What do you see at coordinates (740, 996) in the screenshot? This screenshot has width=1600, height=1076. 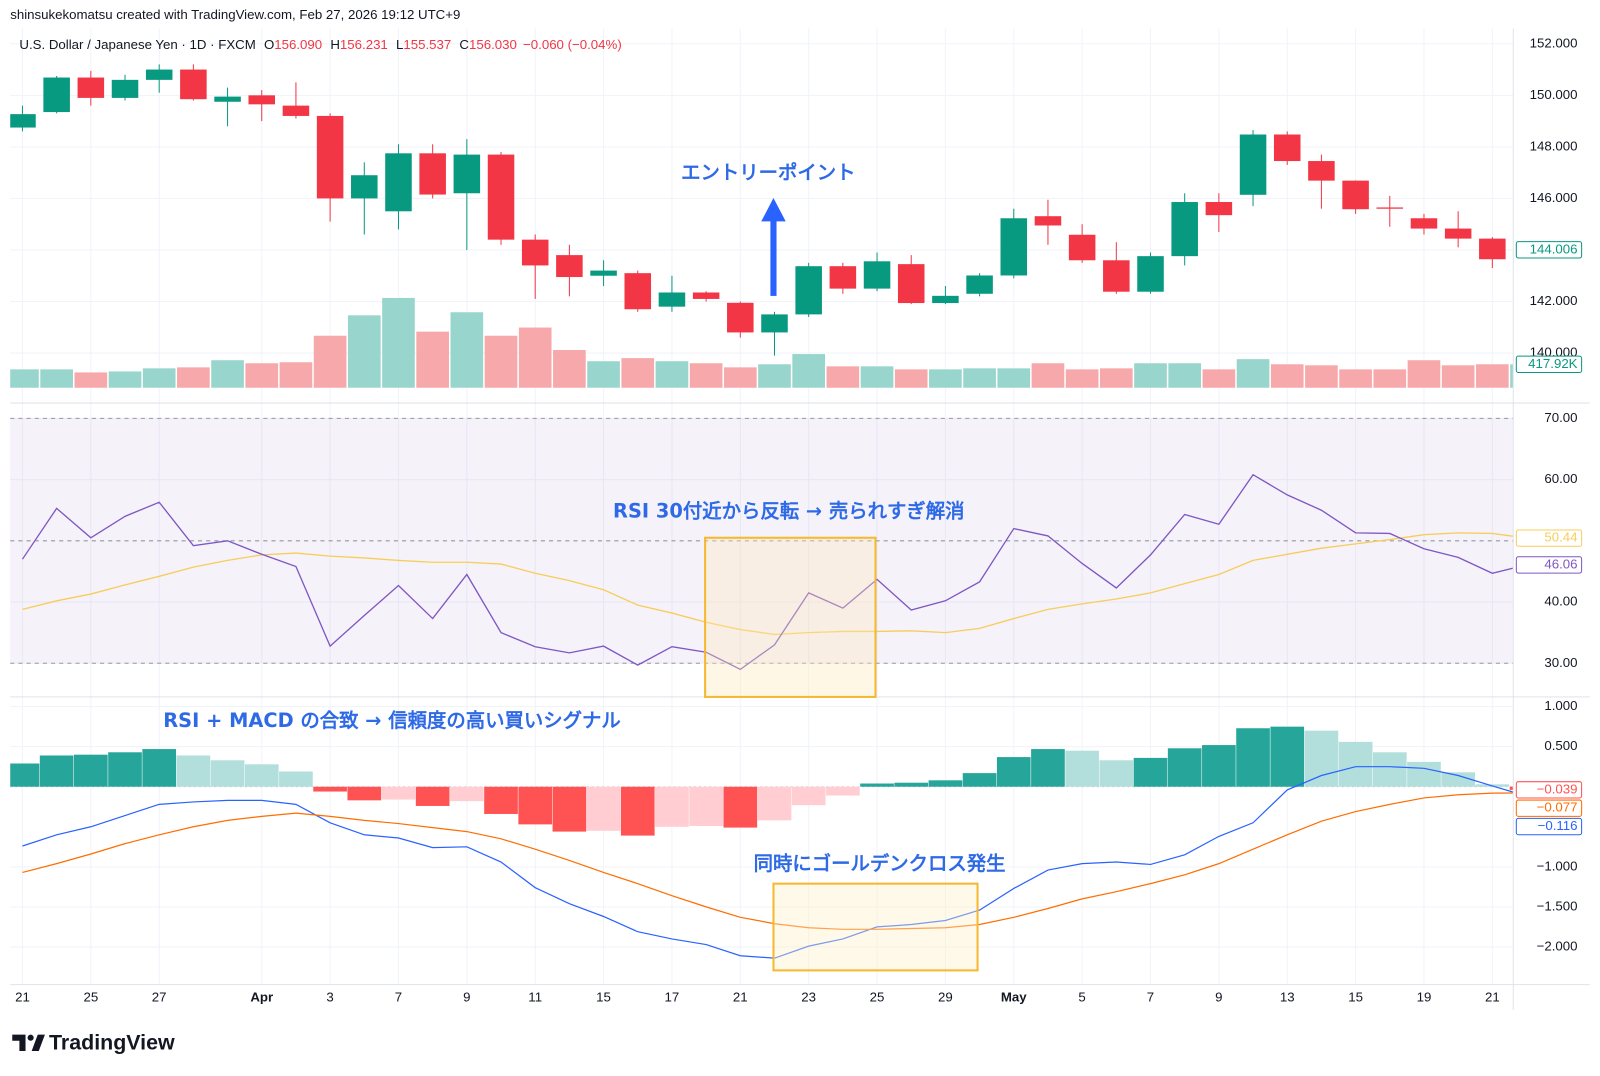 I see `x-tick-label: 21` at bounding box center [740, 996].